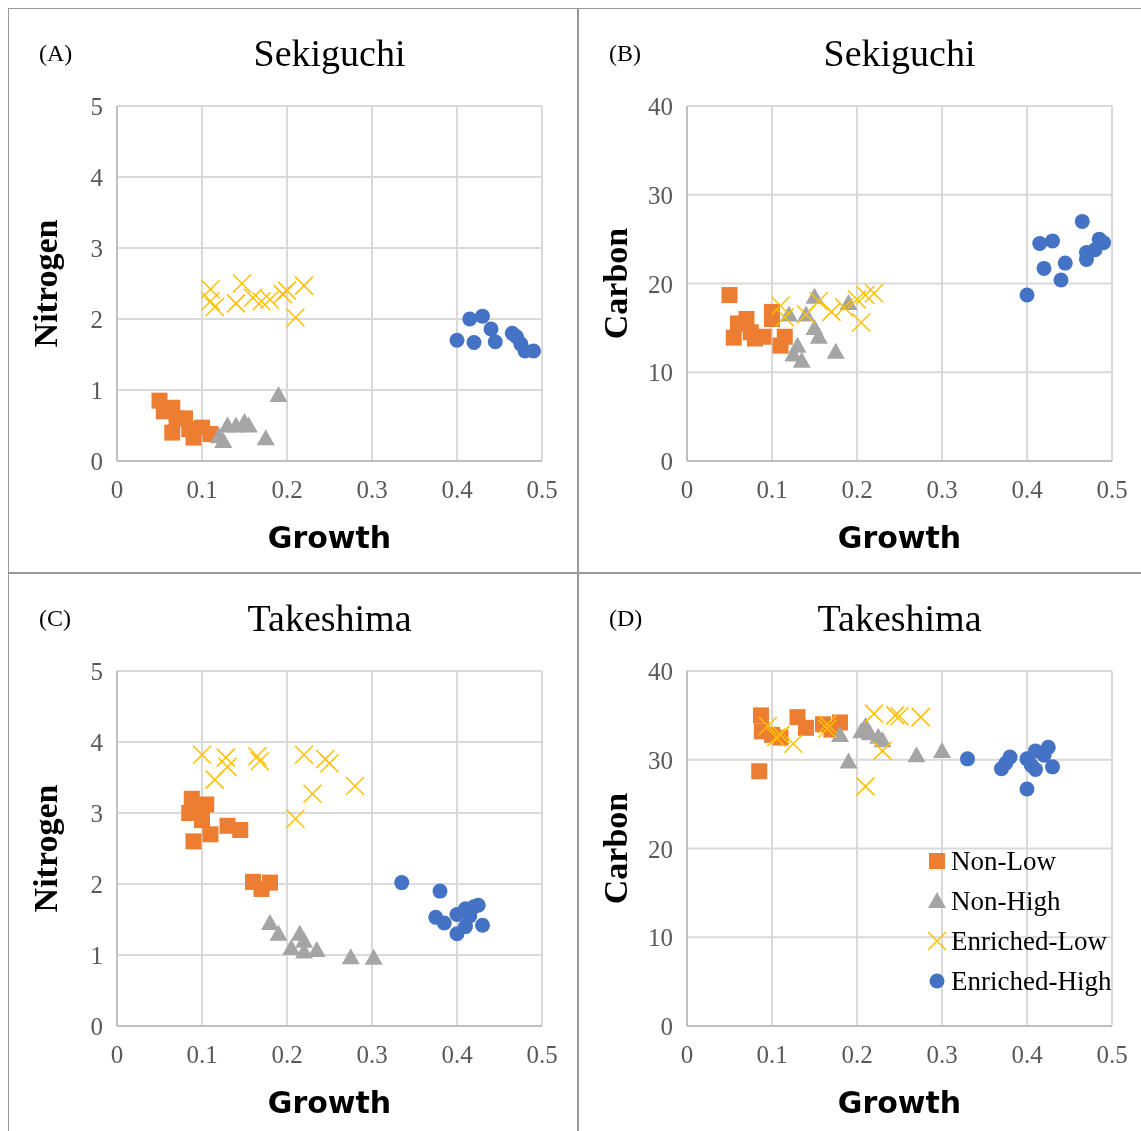 Image resolution: width=1141 pixels, height=1131 pixels. I want to click on text: (B), so click(625, 53).